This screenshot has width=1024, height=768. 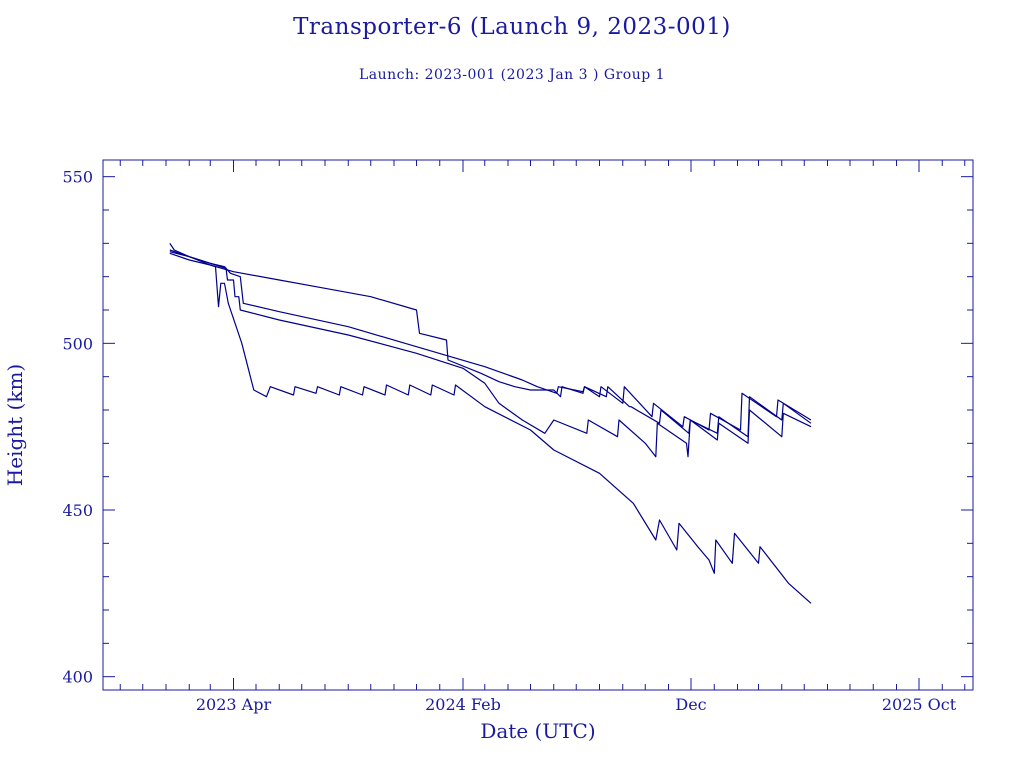 What do you see at coordinates (512, 27) in the screenshot?
I see `chart-title: Transporter-6 (Launch 9, 2023-001)` at bounding box center [512, 27].